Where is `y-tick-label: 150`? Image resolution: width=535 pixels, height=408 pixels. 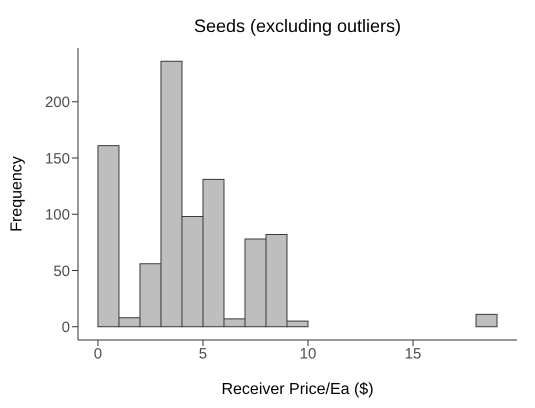 y-tick-label: 150 is located at coordinates (57, 159).